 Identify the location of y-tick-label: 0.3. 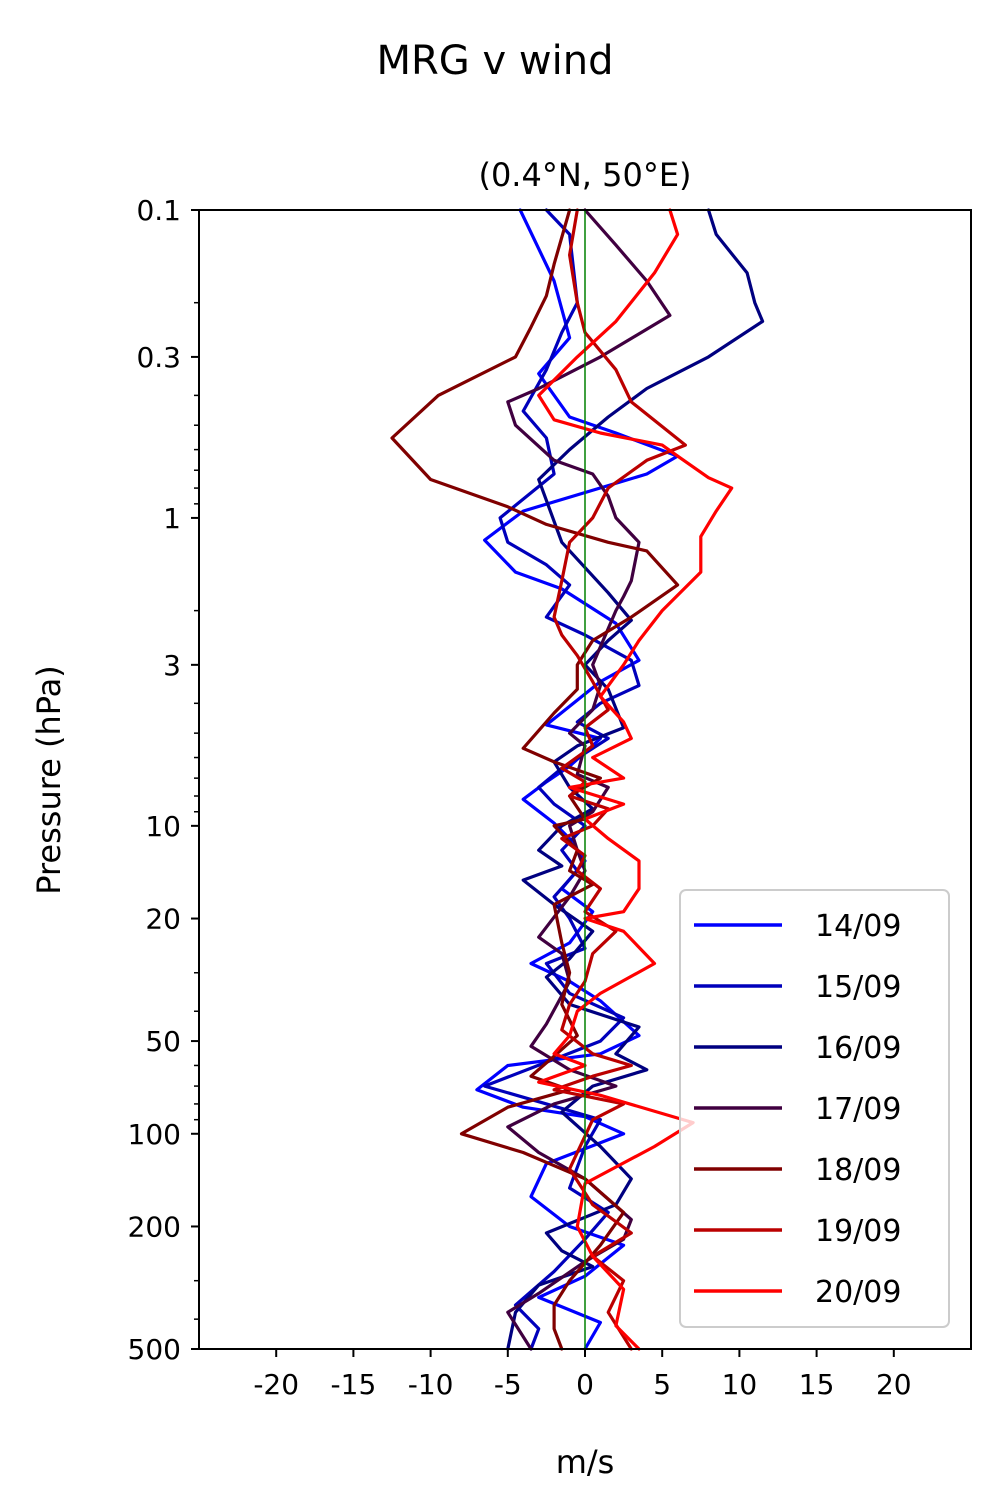
(158, 357).